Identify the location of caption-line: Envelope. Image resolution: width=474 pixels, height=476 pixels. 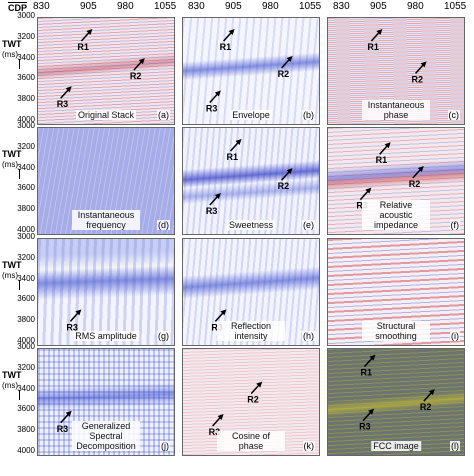
(251, 115).